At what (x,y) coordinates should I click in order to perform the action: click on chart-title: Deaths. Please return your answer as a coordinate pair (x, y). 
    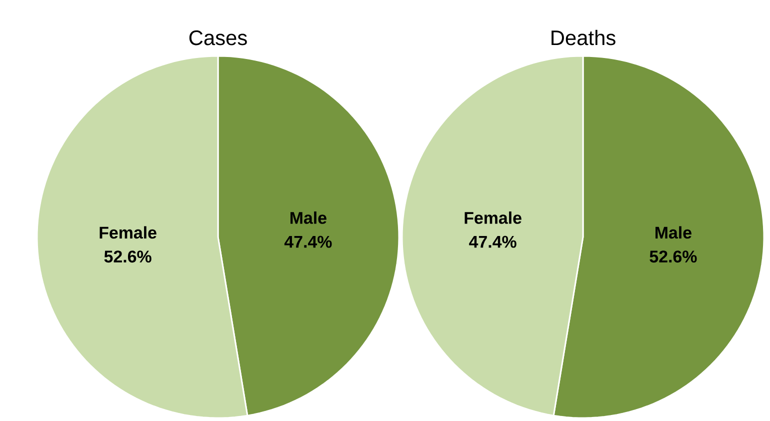
    Looking at the image, I should click on (584, 38).